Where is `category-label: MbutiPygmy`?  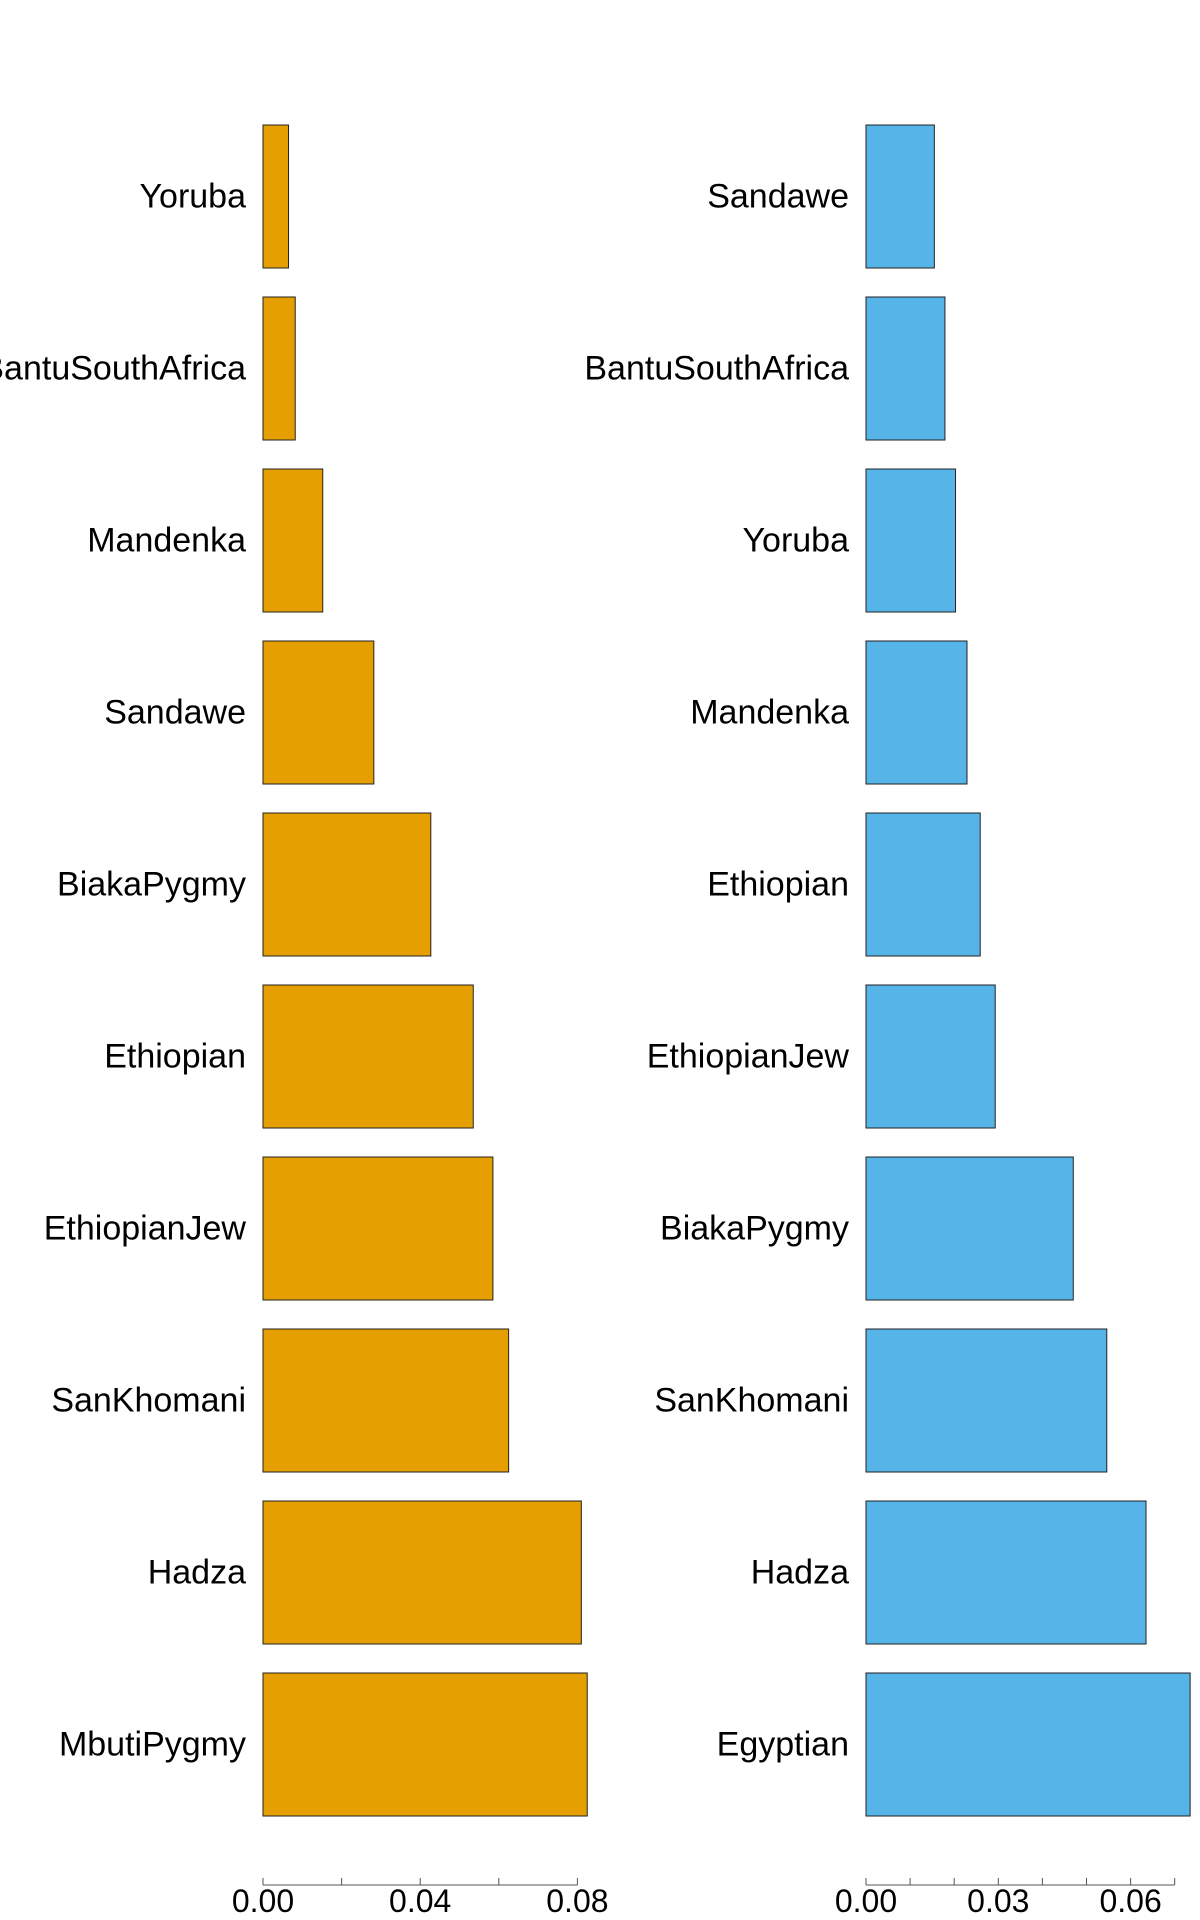
category-label: MbutiPygmy is located at coordinates (152, 1745).